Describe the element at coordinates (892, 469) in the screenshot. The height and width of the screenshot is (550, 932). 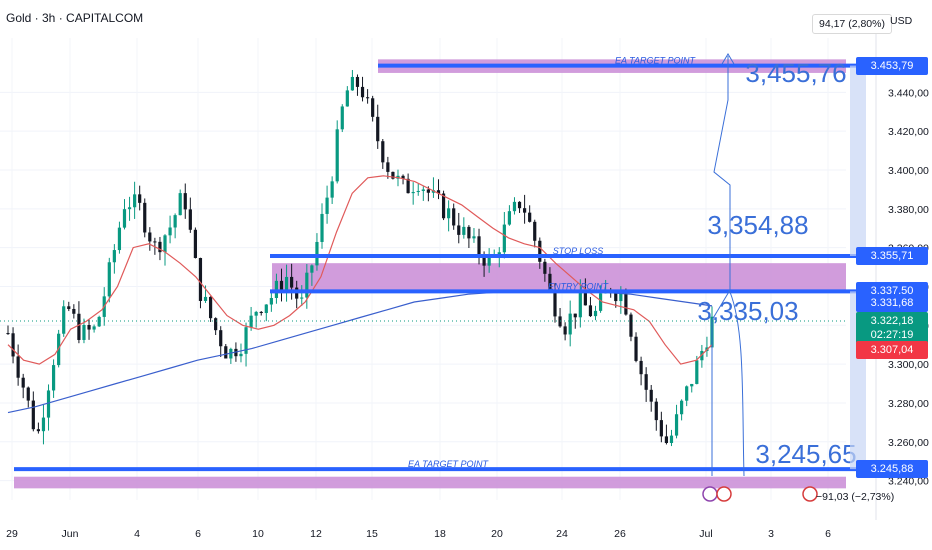
I see `price-label: 3.245,88` at that location.